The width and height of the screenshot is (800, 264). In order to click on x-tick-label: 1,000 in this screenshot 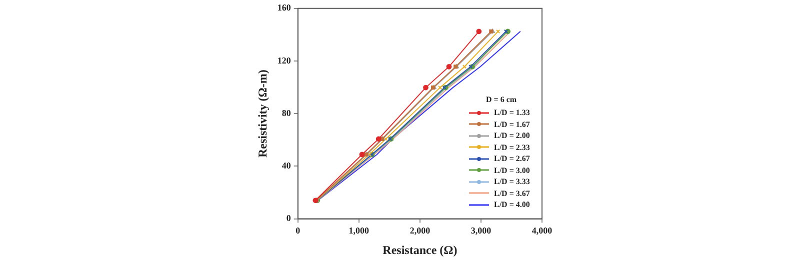, I will do `click(359, 231)`.